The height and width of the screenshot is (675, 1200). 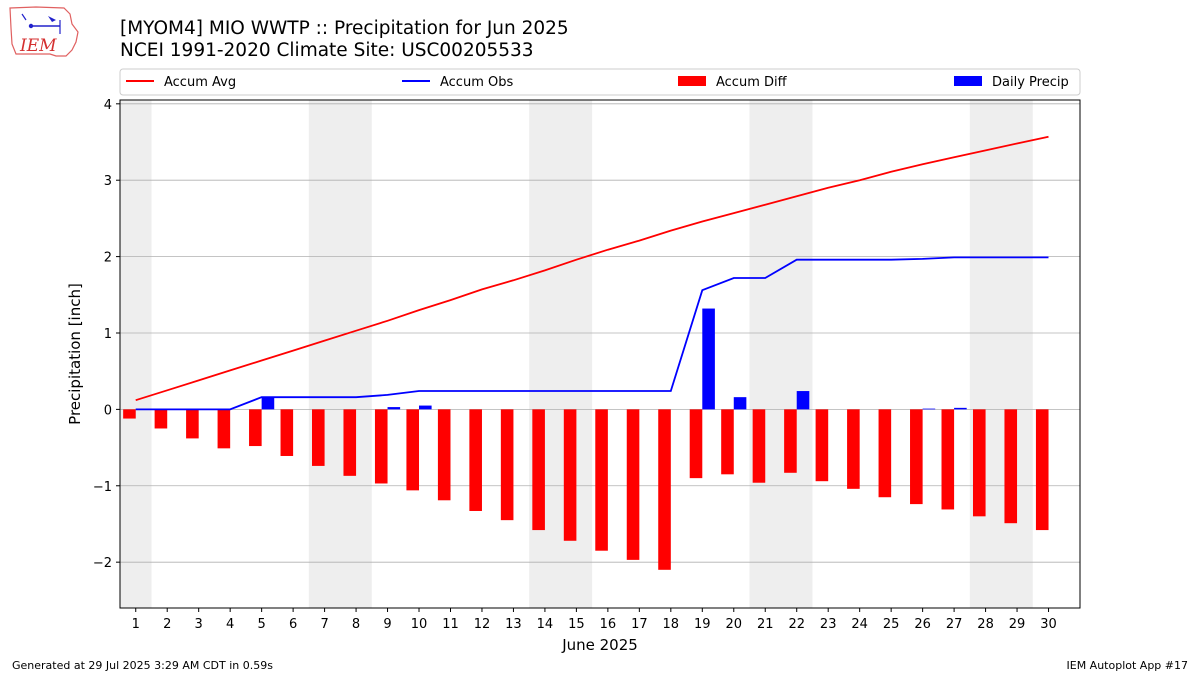 I want to click on x-tick-label: 30, so click(x=1048, y=624).